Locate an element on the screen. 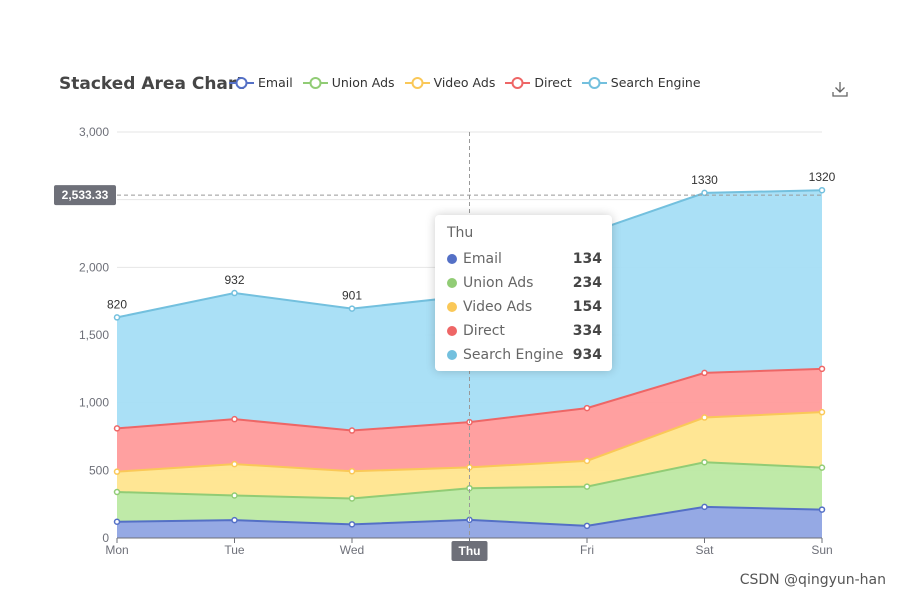 The height and width of the screenshot is (604, 901). data-label: 901 is located at coordinates (352, 296).